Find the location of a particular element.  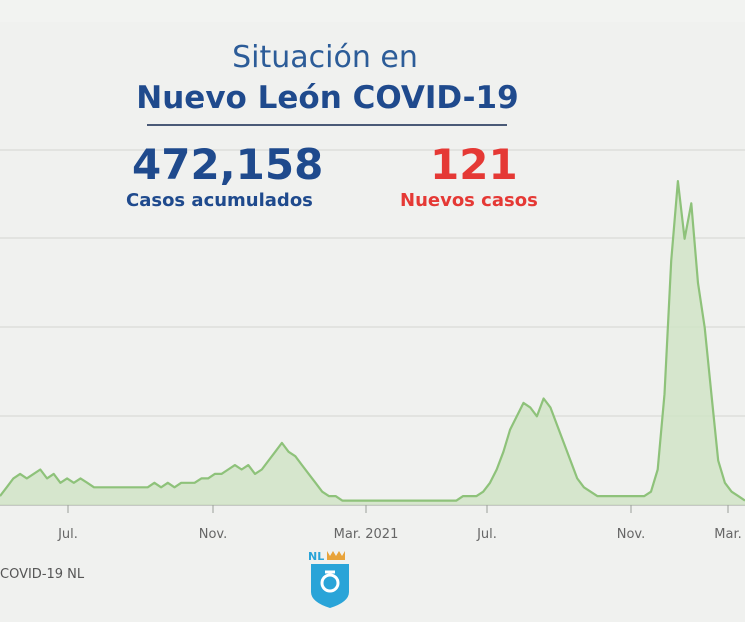

x-tick-label-0: Jul. is located at coordinates (67, 534).